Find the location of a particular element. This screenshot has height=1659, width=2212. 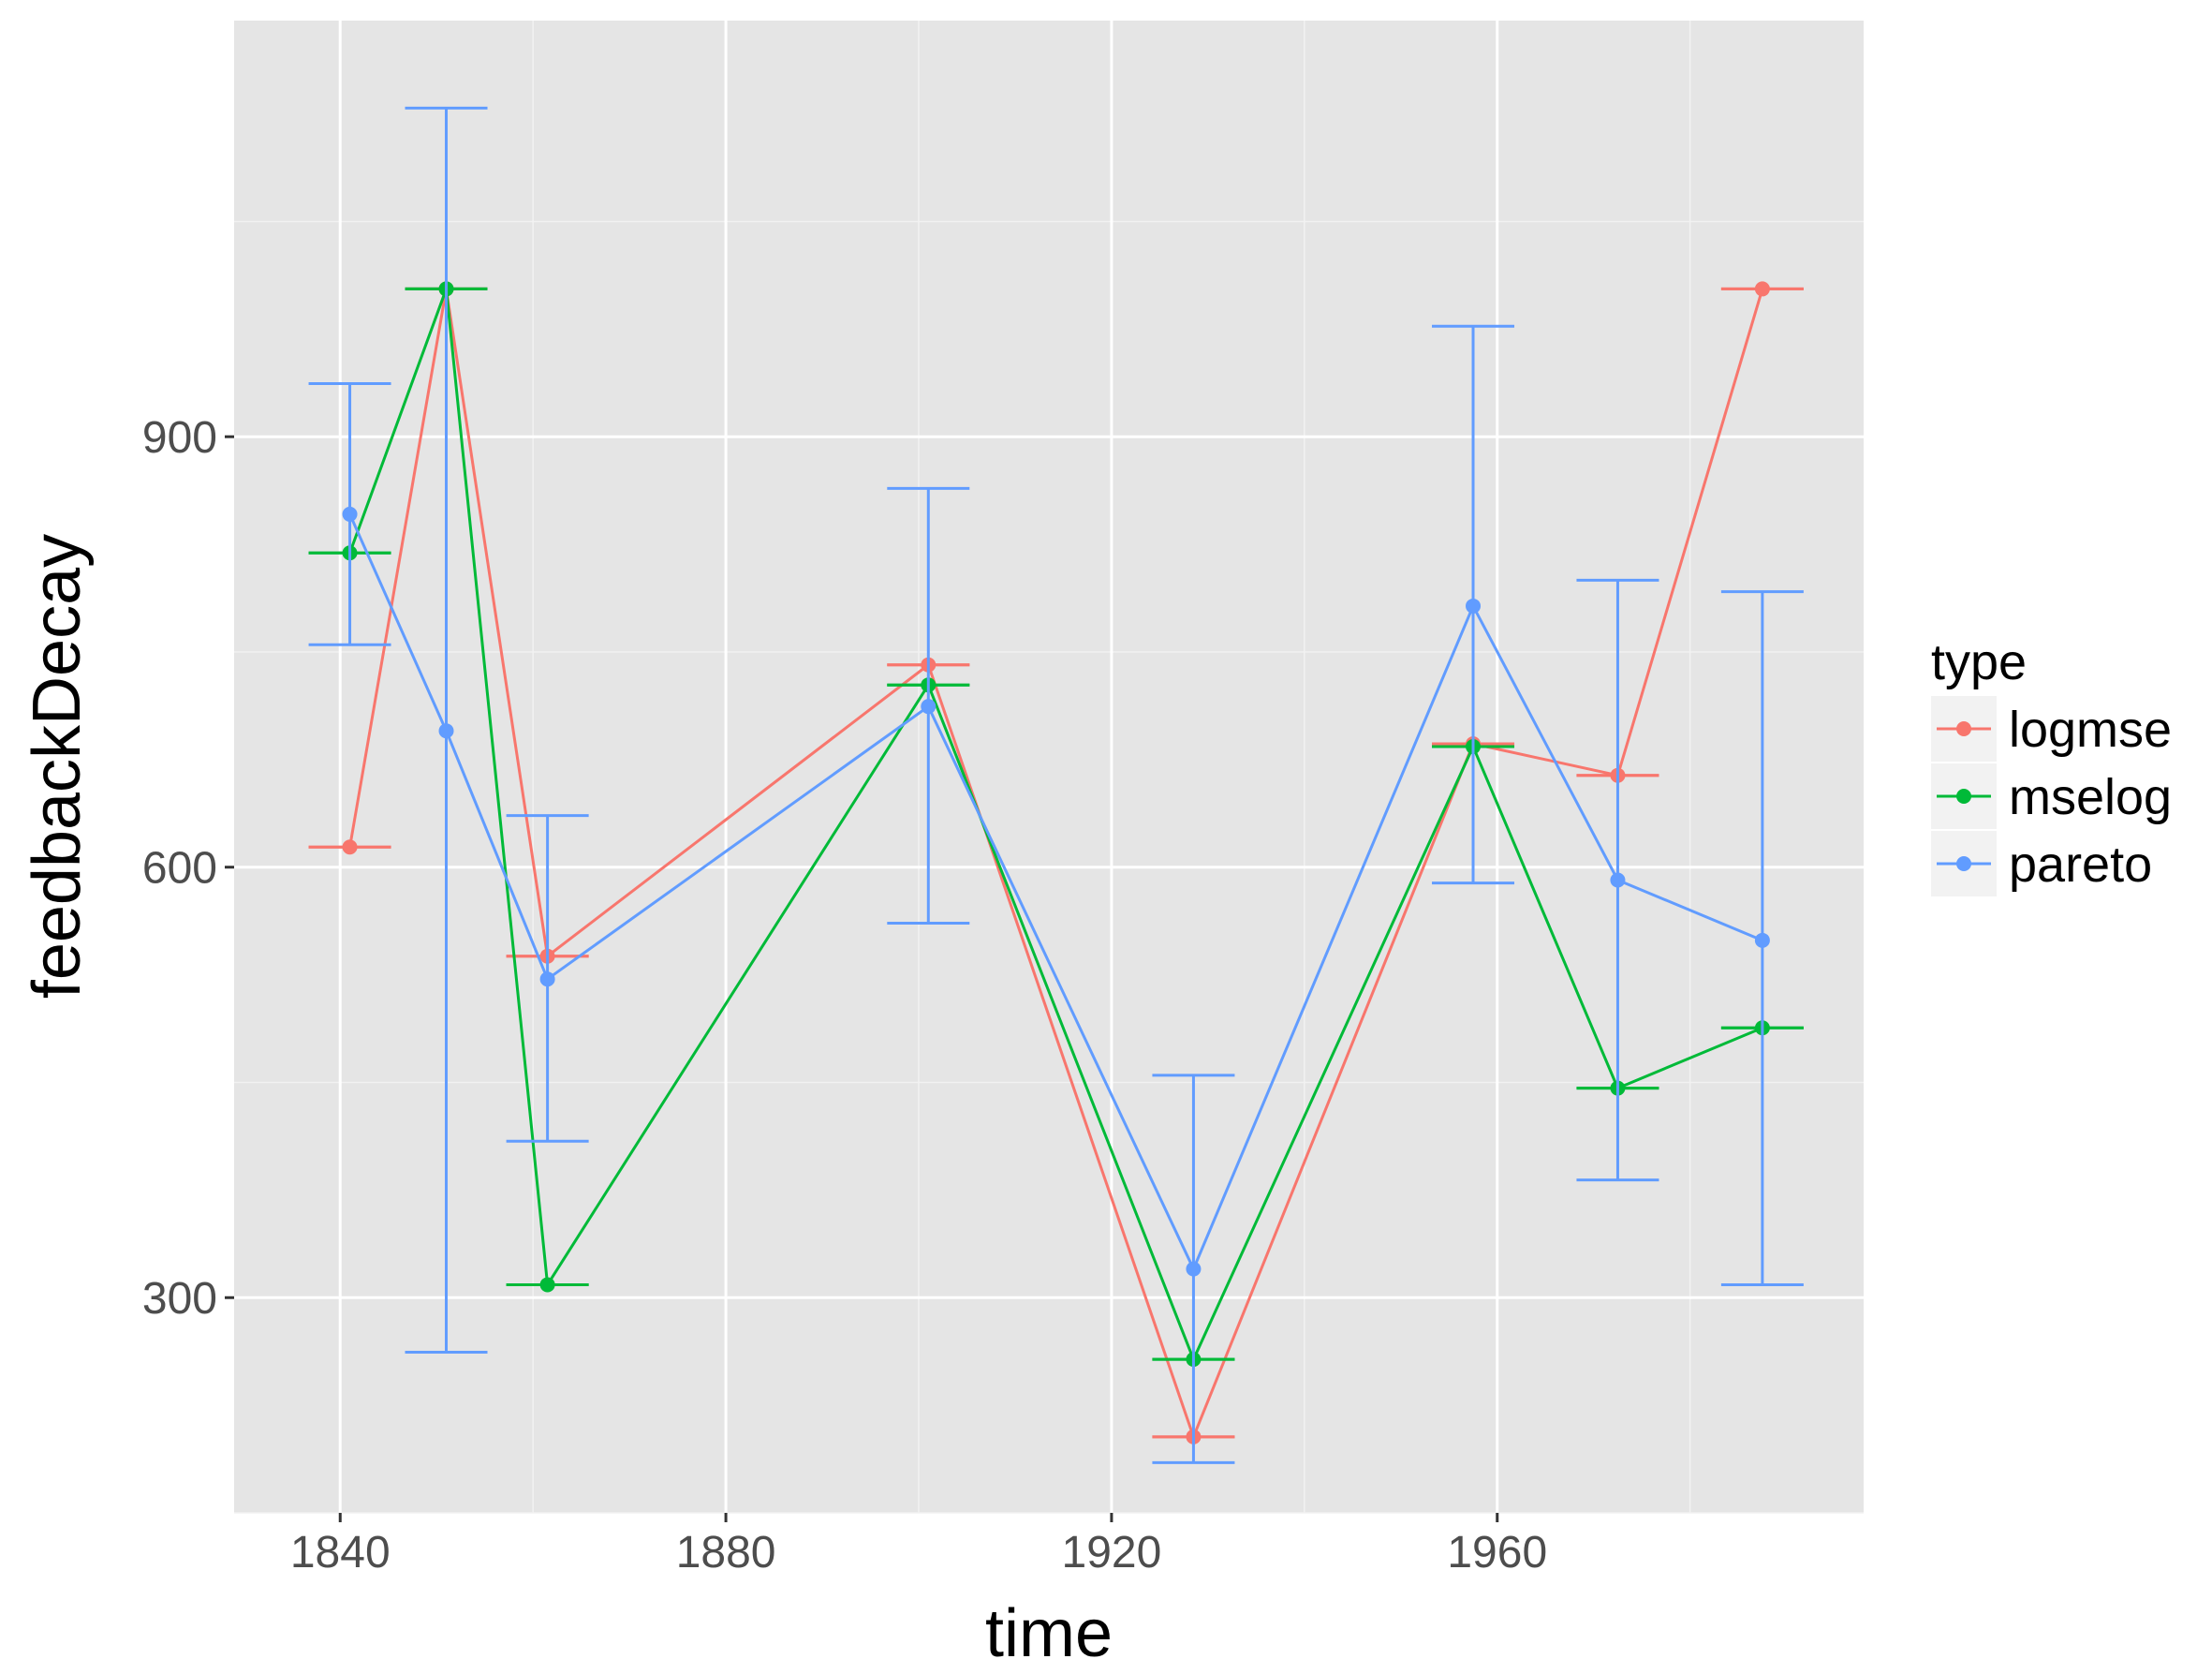

y-tick-labels: 300 600 900 is located at coordinates (180, 869).